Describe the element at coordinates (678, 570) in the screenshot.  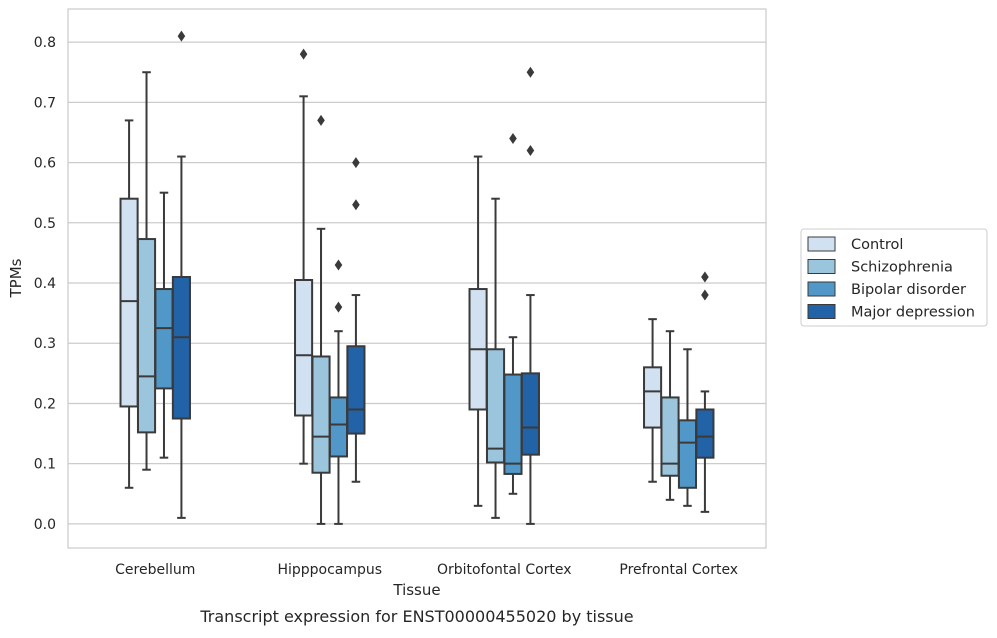
I see `x-tick-label: Prefrontal Cortex` at that location.